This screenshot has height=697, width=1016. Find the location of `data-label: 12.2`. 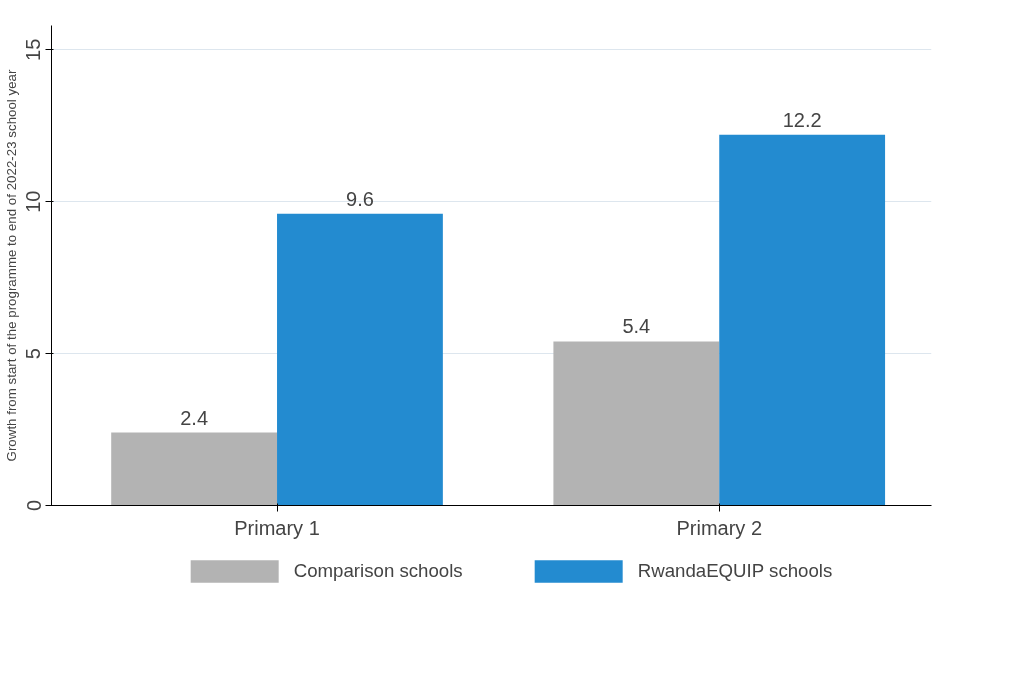

data-label: 12.2 is located at coordinates (802, 119).